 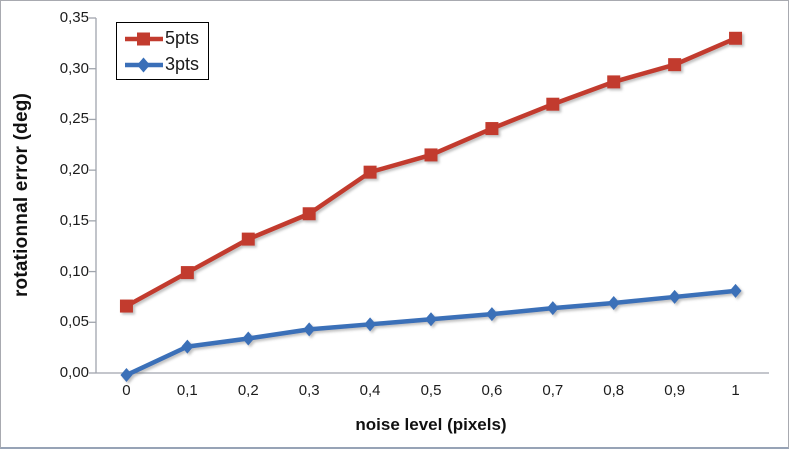 What do you see at coordinates (74, 220) in the screenshot?
I see `y-tick-label: 0,15` at bounding box center [74, 220].